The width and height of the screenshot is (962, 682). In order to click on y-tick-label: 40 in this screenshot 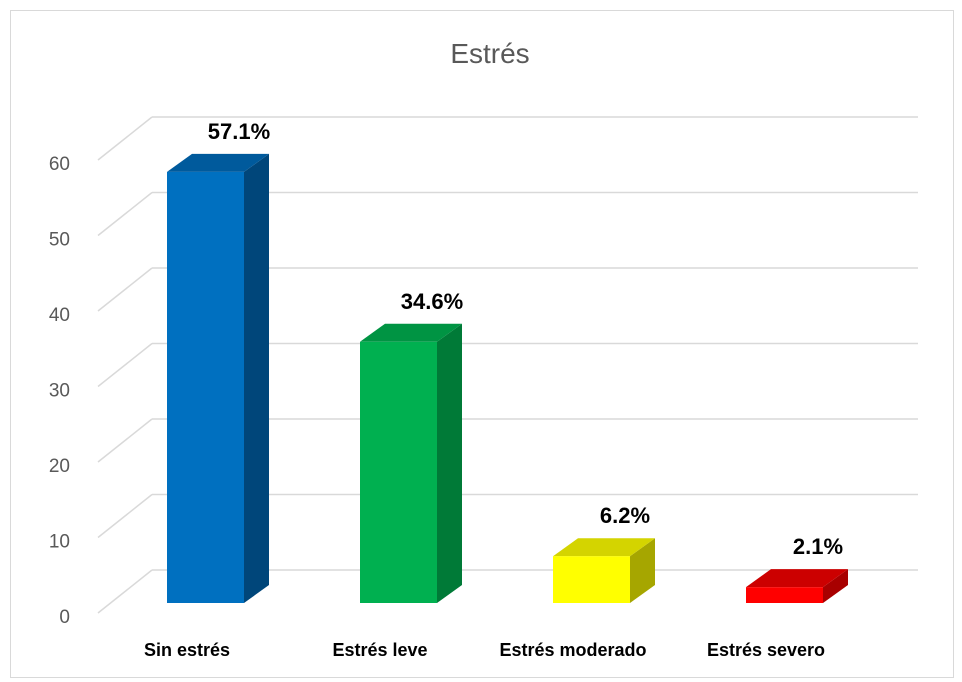, I will do `click(59, 315)`.